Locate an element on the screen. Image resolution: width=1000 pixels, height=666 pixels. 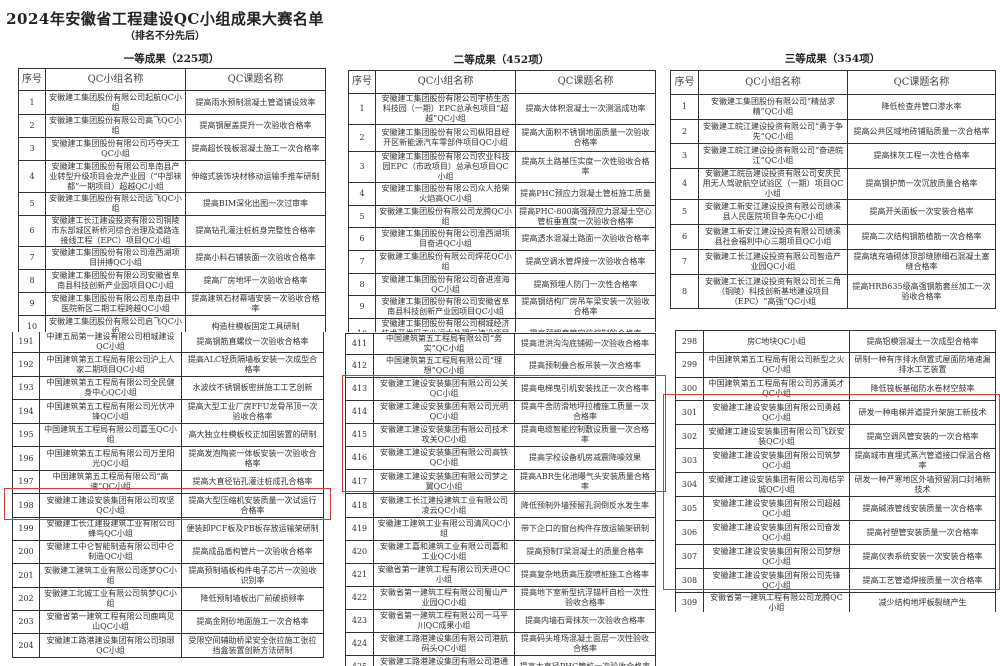
table-row: 200 安徽建工中仑智能制造有限公司中仑制造QC小组 提高成品盾构管片一次验收合格率 is located at coordinates (168, 552).